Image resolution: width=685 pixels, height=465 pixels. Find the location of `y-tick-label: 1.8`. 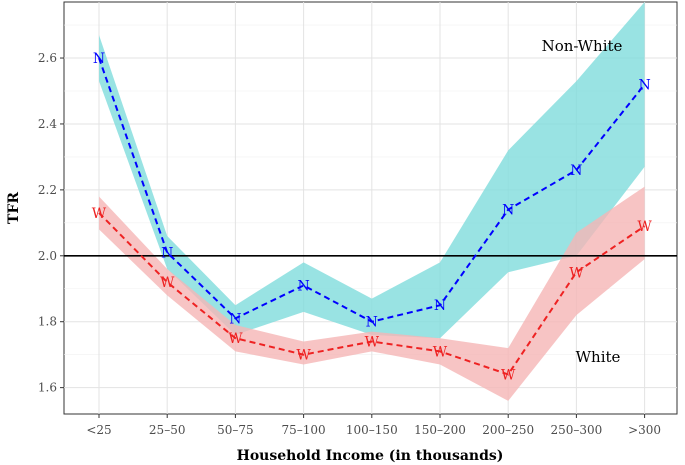

y-tick-label: 1.8 is located at coordinates (47, 322).